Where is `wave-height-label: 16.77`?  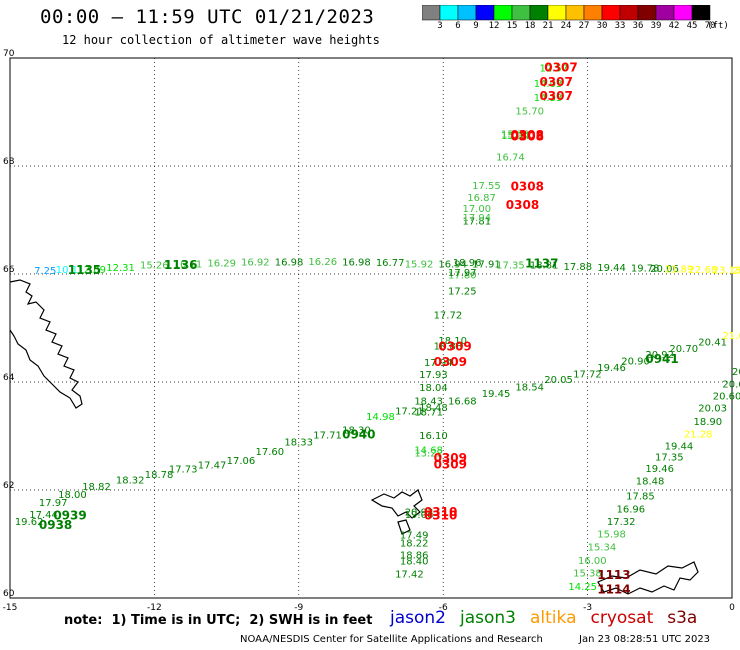 wave-height-label: 16.77 is located at coordinates (390, 263).